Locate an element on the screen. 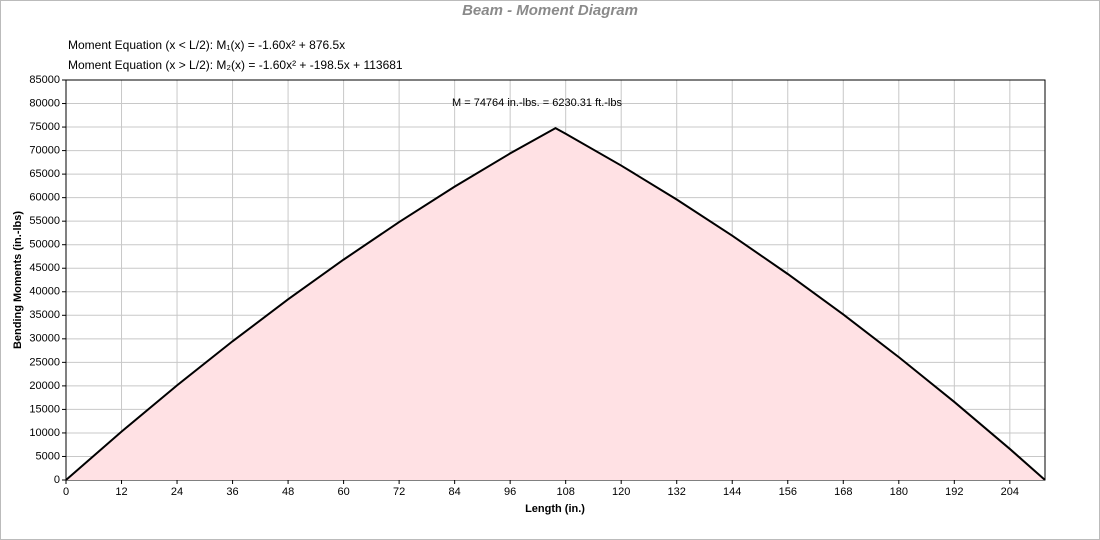  y-tick-label: 20000 is located at coordinates (44, 386).